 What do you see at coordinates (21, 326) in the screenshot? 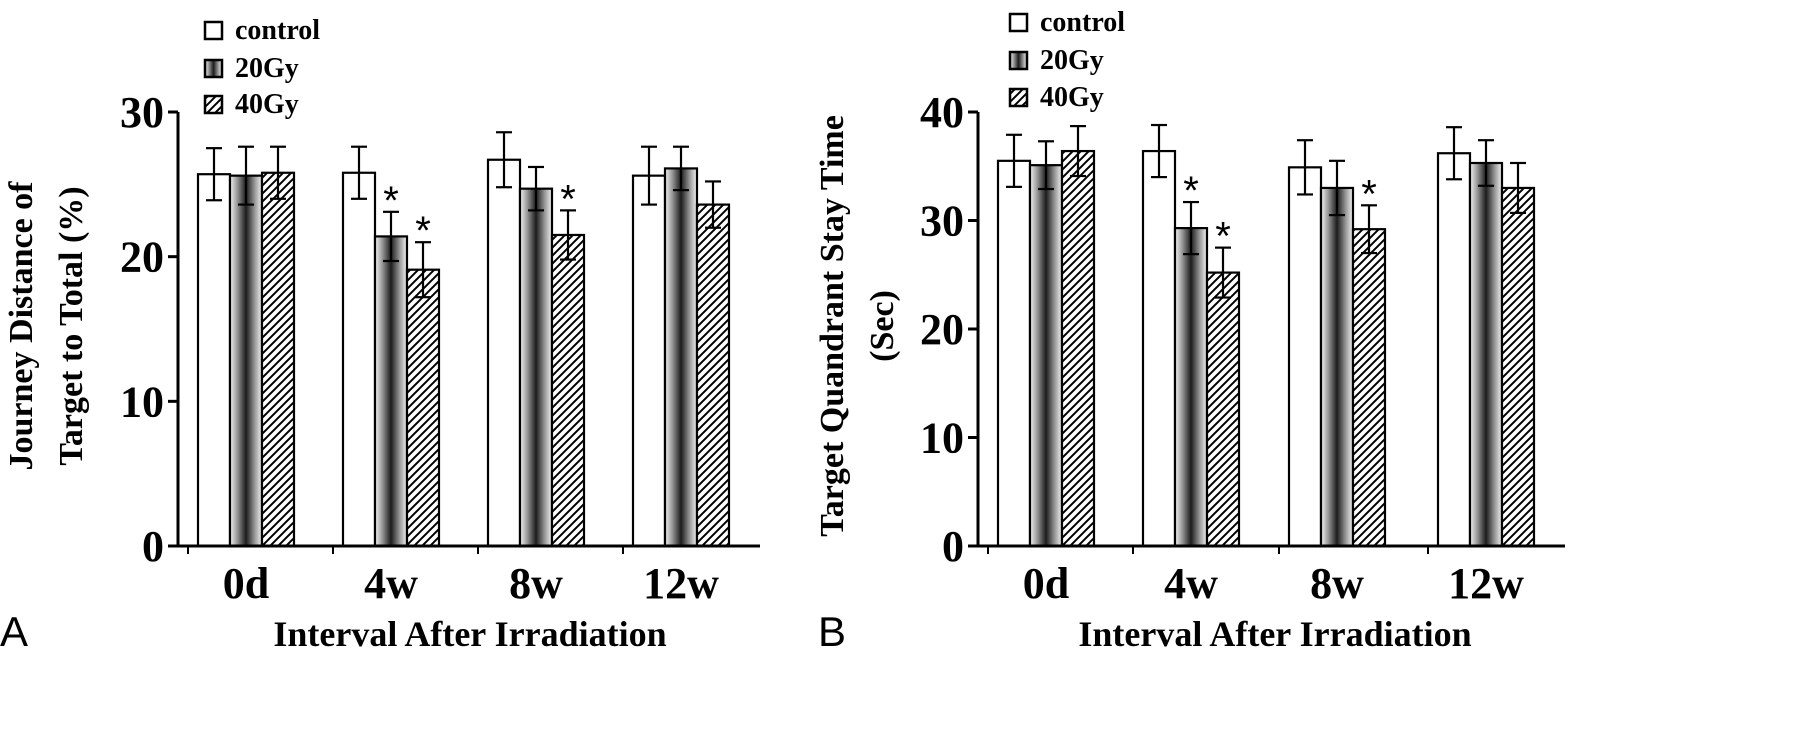
I see `y-axis-label-line-1: Journey Distance of` at bounding box center [21, 326].